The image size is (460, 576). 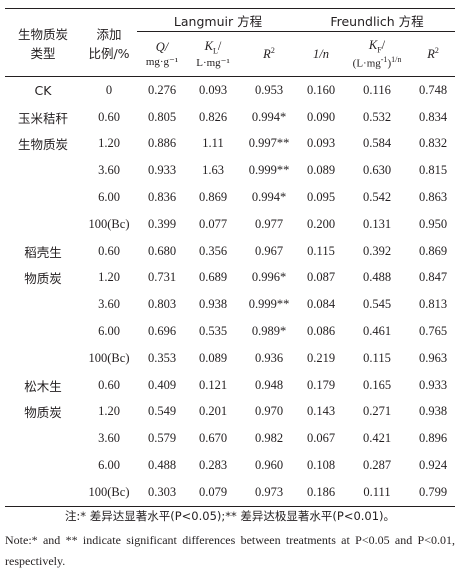 I want to click on cell-n: 0.067, so click(x=321, y=438).